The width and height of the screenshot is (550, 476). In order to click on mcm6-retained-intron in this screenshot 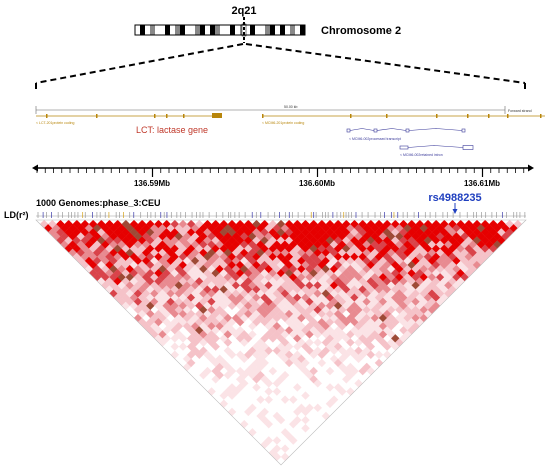, I will do `click(436, 147)`.